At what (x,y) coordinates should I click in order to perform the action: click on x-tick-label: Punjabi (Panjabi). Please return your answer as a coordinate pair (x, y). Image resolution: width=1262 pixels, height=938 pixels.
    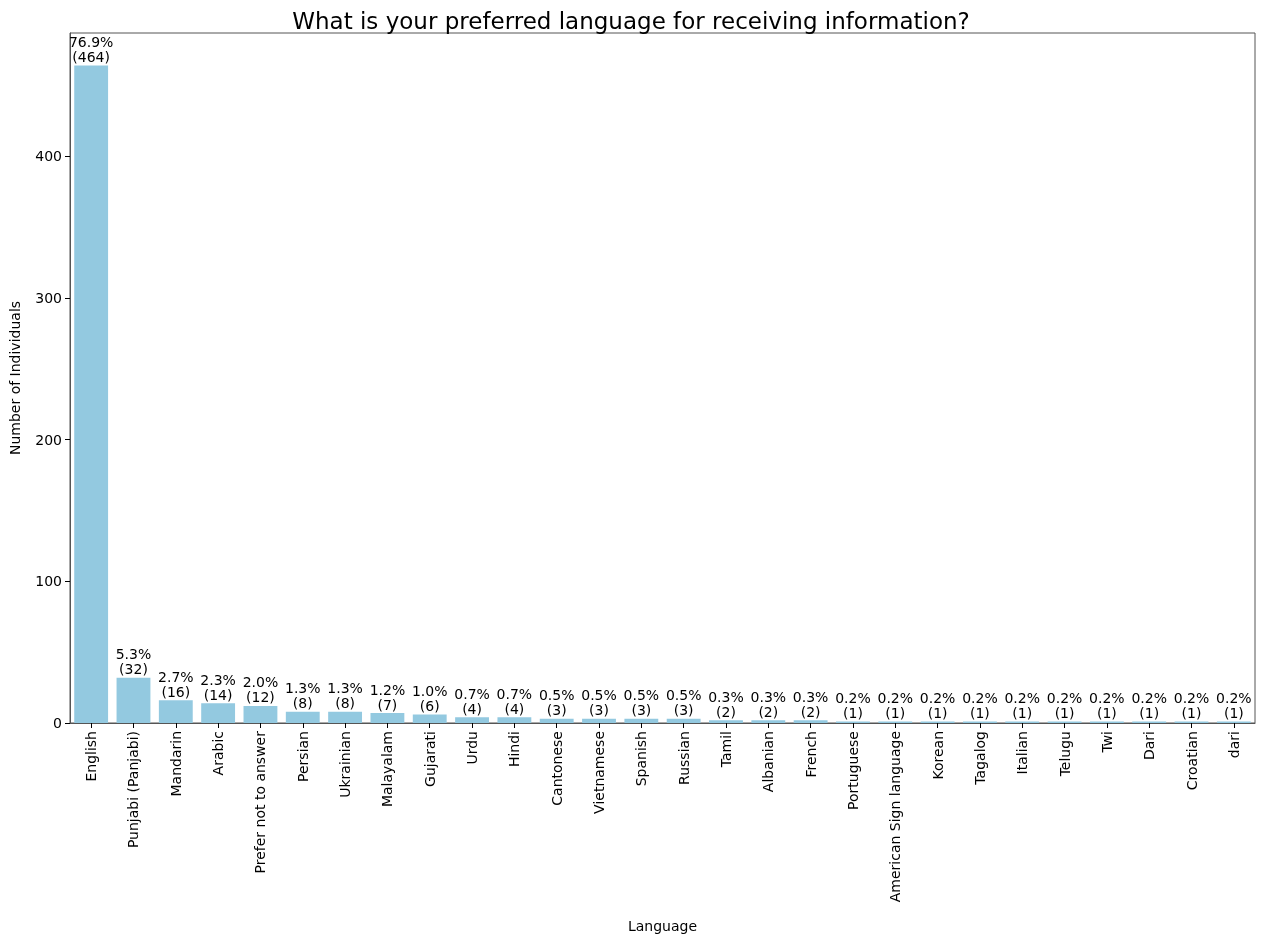
    Looking at the image, I should click on (133, 790).